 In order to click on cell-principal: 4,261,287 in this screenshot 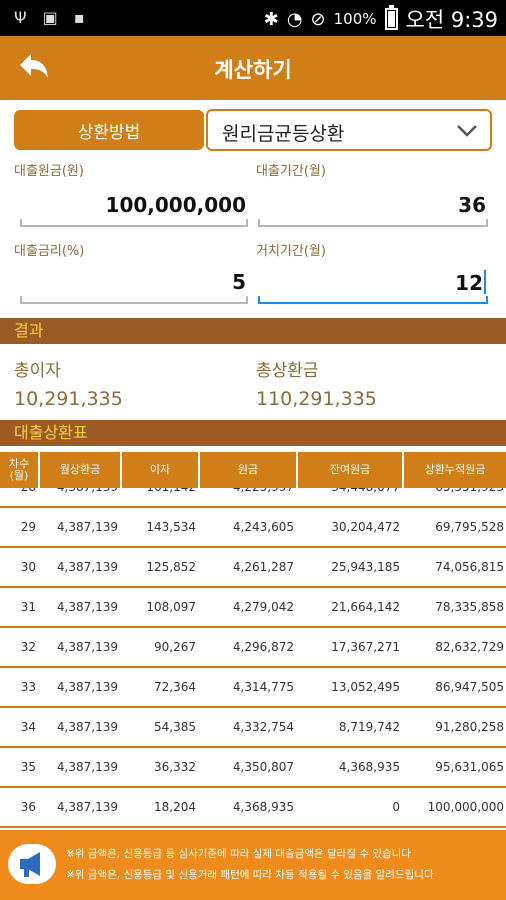, I will do `click(263, 567)`.